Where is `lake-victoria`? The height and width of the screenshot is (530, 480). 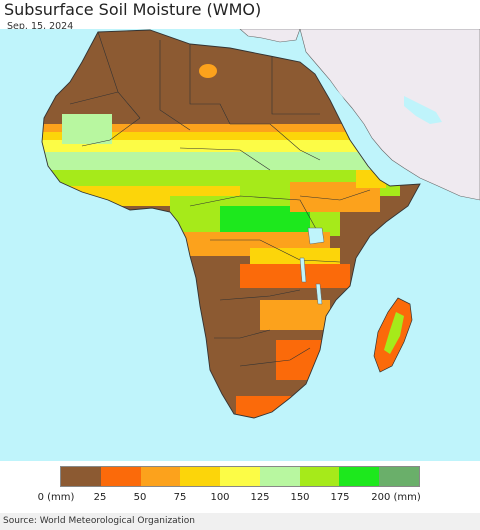
lake-victoria is located at coordinates (316, 236).